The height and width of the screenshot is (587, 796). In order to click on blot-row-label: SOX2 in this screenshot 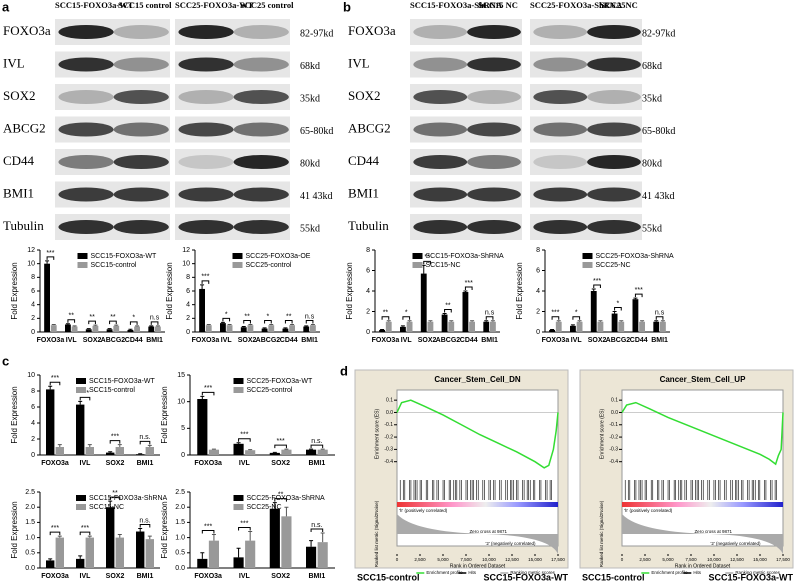, I will do `click(19, 95)`.